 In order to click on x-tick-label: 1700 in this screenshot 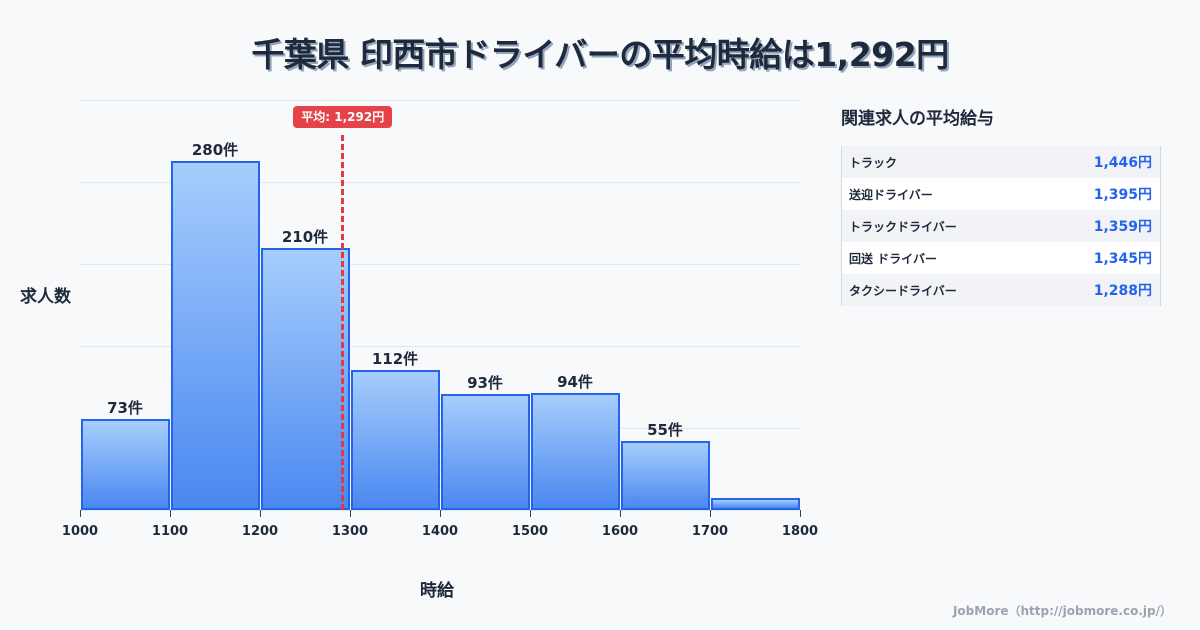, I will do `click(710, 531)`.